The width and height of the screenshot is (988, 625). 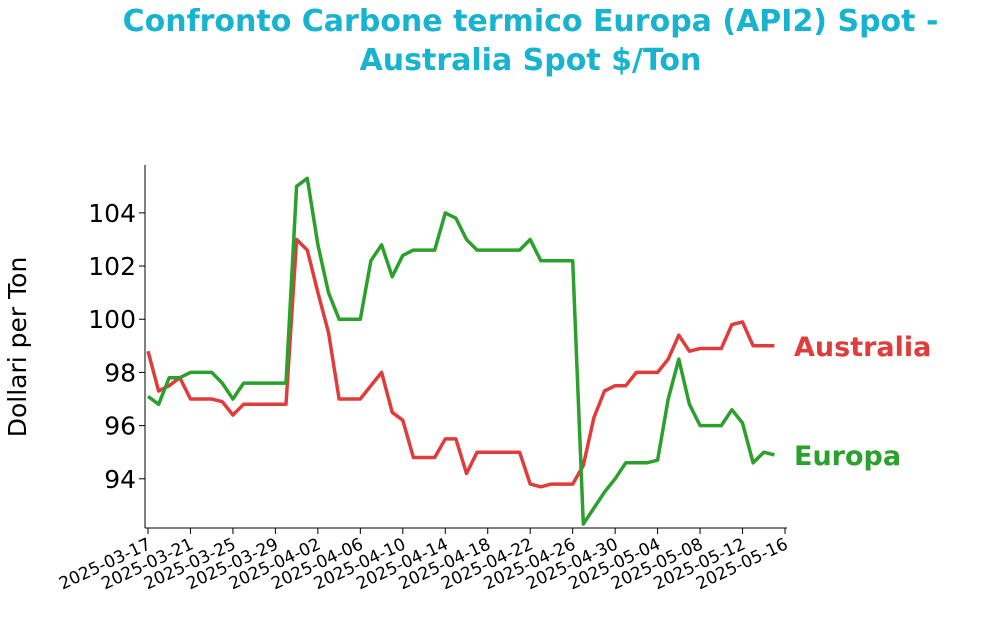 What do you see at coordinates (847, 456) in the screenshot?
I see `series-label: Europa` at bounding box center [847, 456].